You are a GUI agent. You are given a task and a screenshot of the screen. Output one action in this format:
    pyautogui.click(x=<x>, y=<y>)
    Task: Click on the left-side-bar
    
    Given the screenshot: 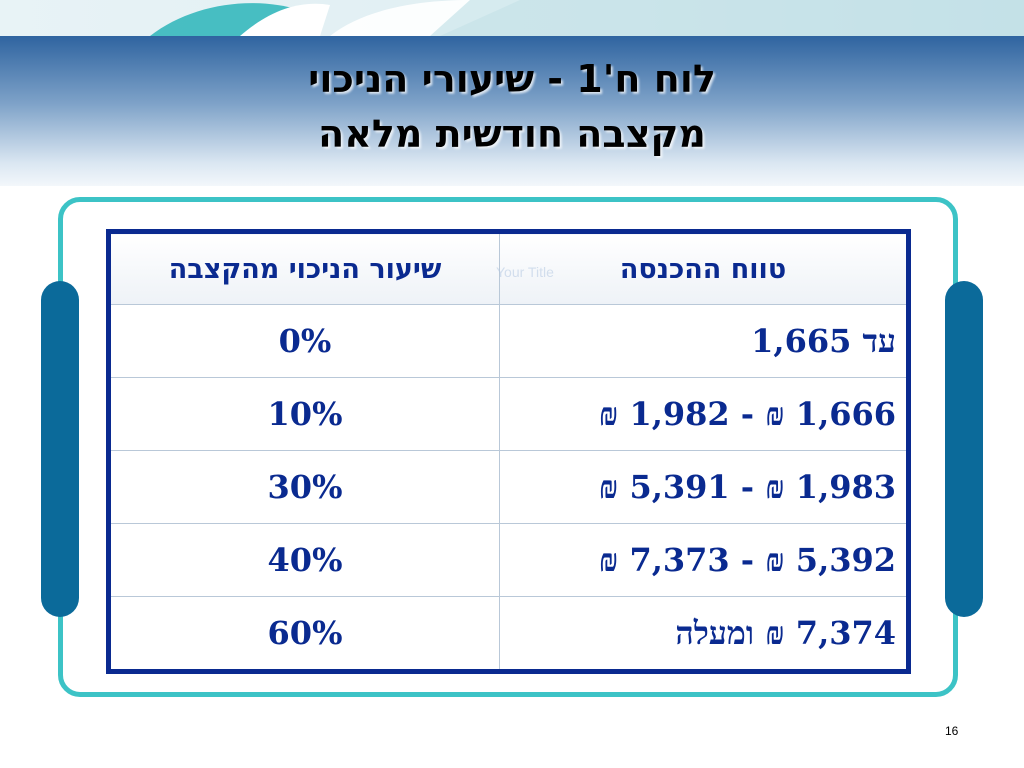 What is the action you would take?
    pyautogui.click(x=60, y=449)
    